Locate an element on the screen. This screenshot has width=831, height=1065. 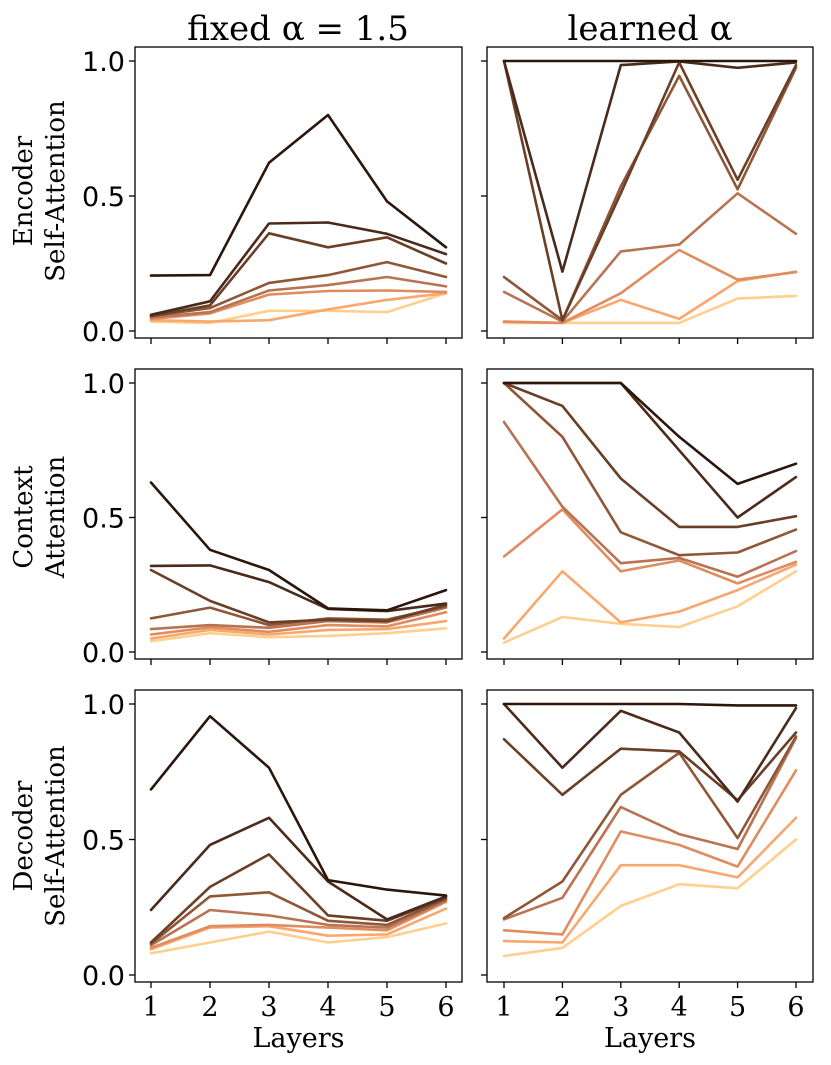
panel-encoder-fixed: 0.0 0.5 1.0 is located at coordinates (272, 197).